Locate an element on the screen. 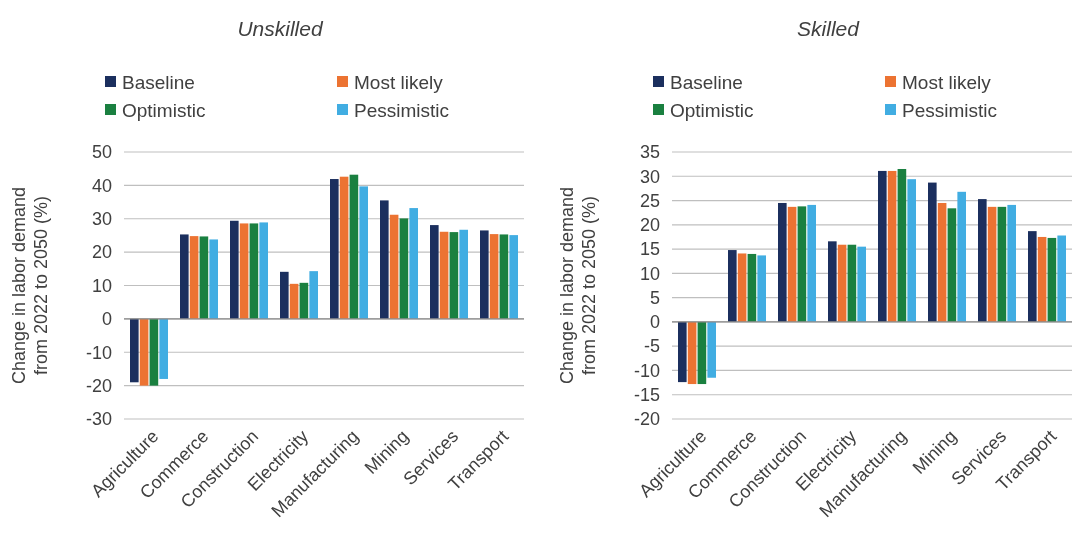  y-tick-label: 15 is located at coordinates (649, 249).